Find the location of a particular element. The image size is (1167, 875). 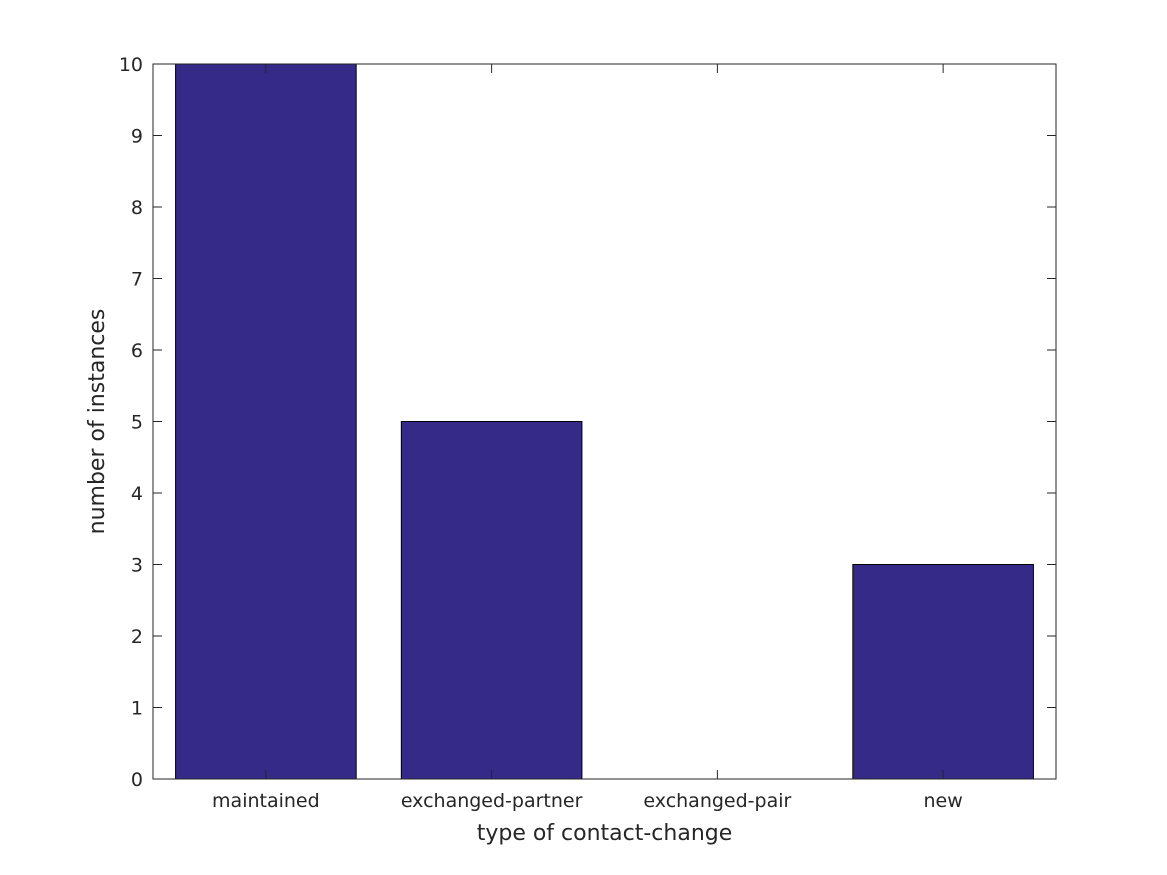

y-tick-label: 9 is located at coordinates (137, 137).